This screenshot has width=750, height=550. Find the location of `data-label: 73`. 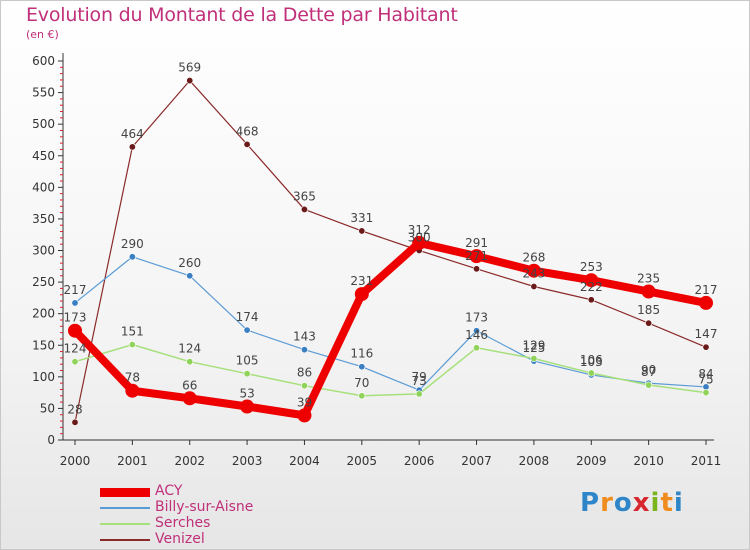

data-label: 73 is located at coordinates (419, 381).